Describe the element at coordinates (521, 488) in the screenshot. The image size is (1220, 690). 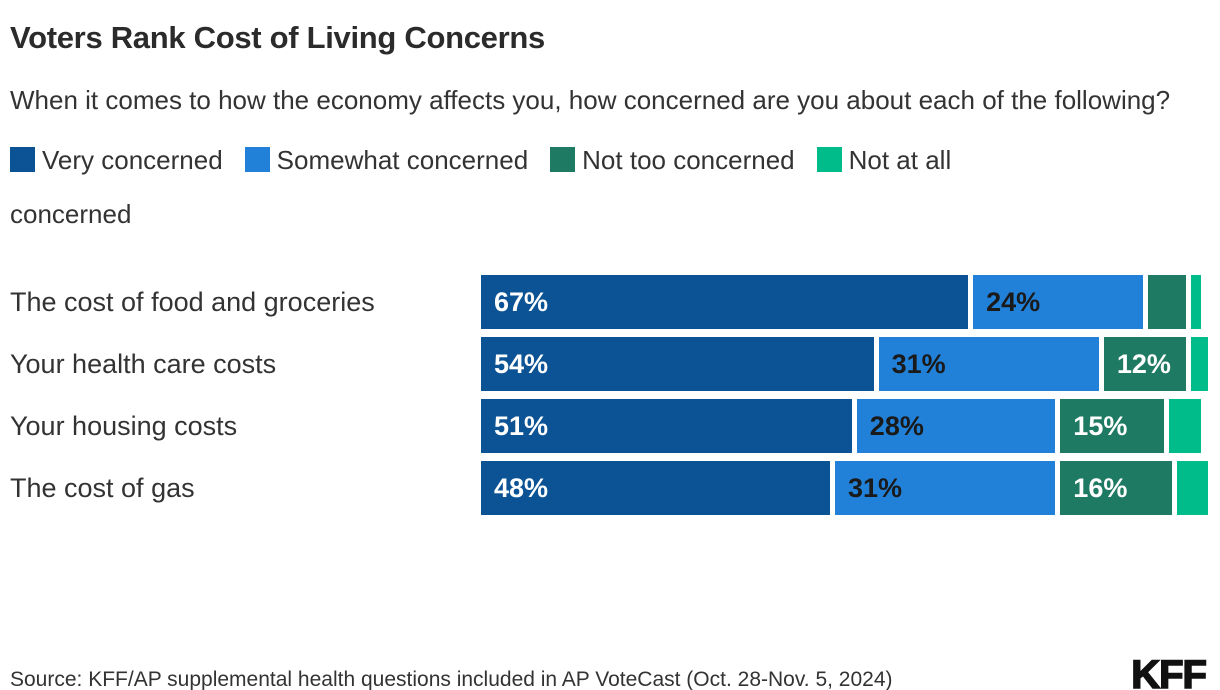
I see `bar-value-label: 48%` at that location.